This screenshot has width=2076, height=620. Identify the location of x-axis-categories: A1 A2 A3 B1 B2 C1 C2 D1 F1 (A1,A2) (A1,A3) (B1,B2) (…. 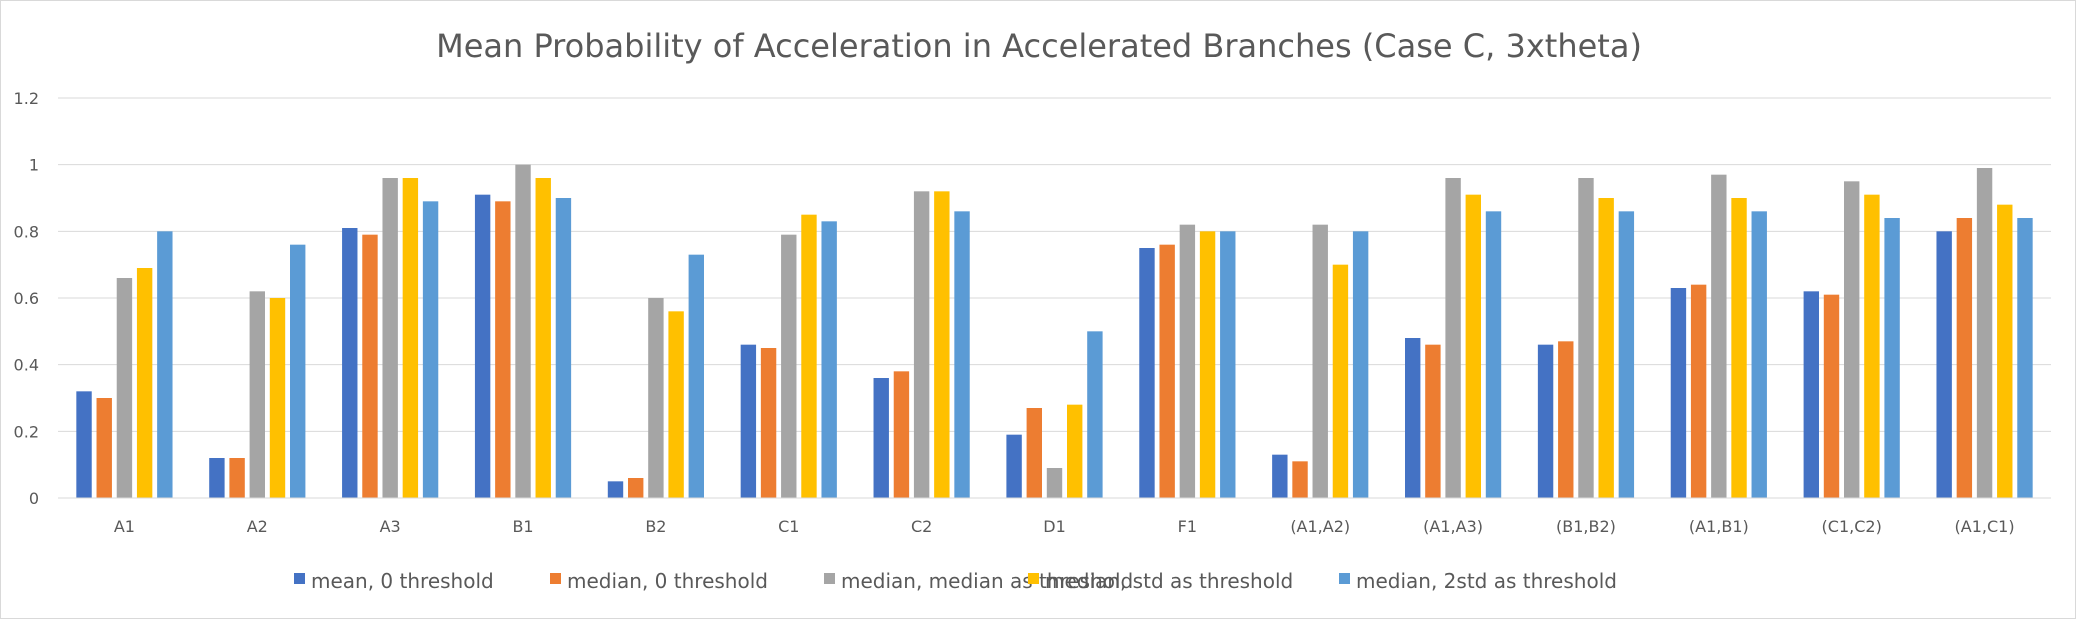
(1064, 526).